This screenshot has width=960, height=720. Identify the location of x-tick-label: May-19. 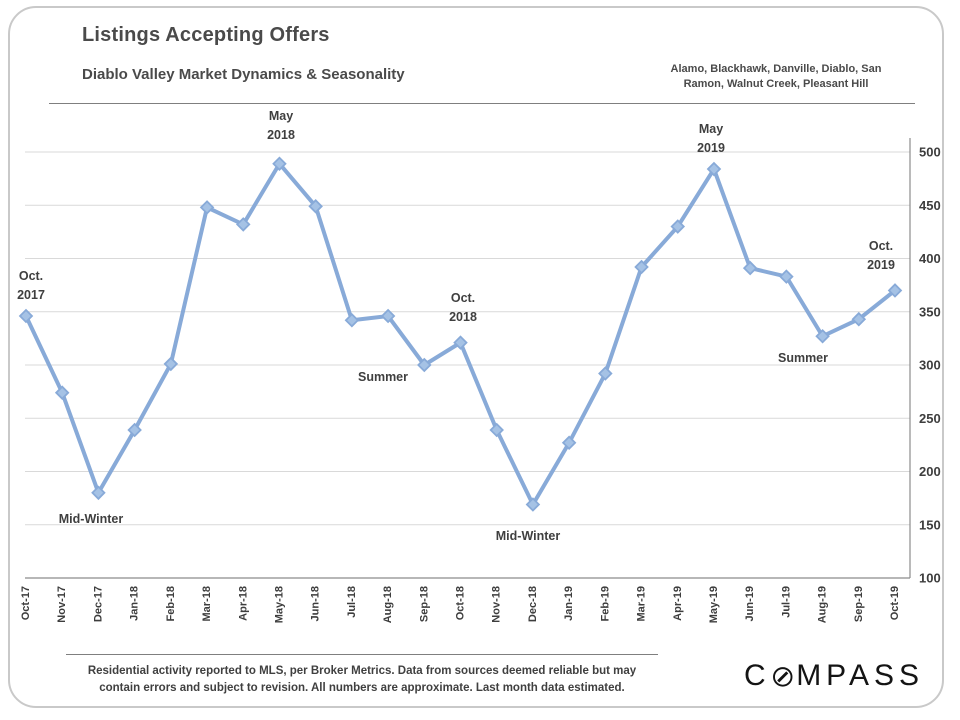
(714, 604).